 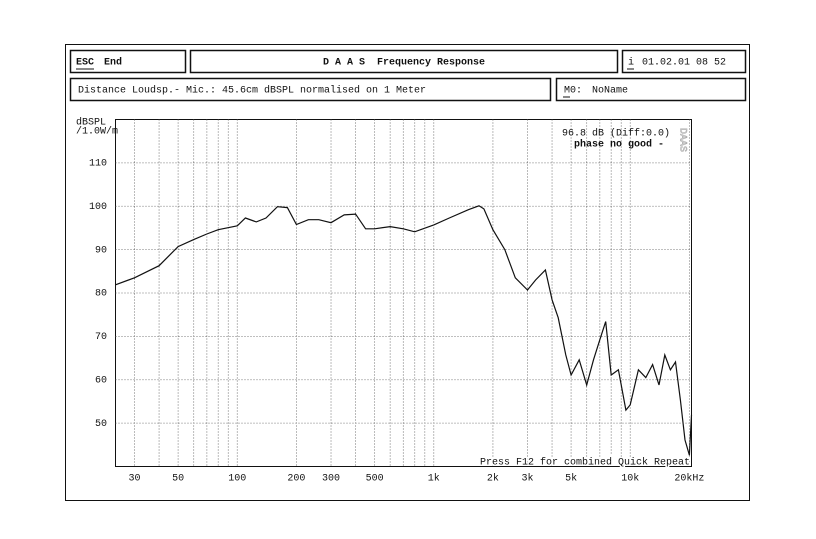 I want to click on y-axis-label: /1.0W/m, so click(x=97, y=132).